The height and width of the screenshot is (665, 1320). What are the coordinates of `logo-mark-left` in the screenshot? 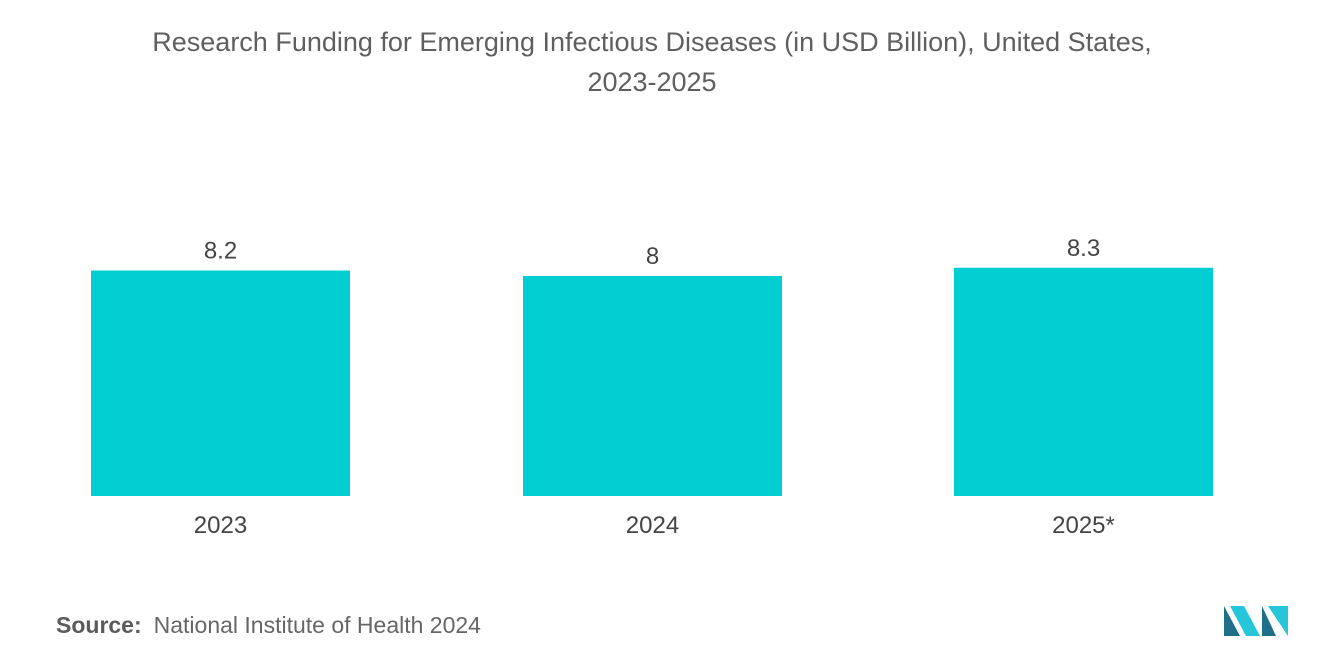 It's located at (1232, 621).